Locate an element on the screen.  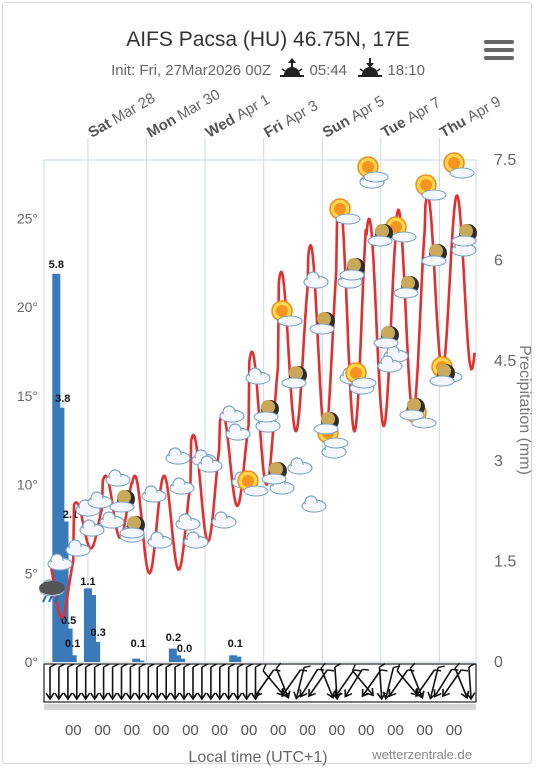
hamburger-menu-icon is located at coordinates (499, 52).